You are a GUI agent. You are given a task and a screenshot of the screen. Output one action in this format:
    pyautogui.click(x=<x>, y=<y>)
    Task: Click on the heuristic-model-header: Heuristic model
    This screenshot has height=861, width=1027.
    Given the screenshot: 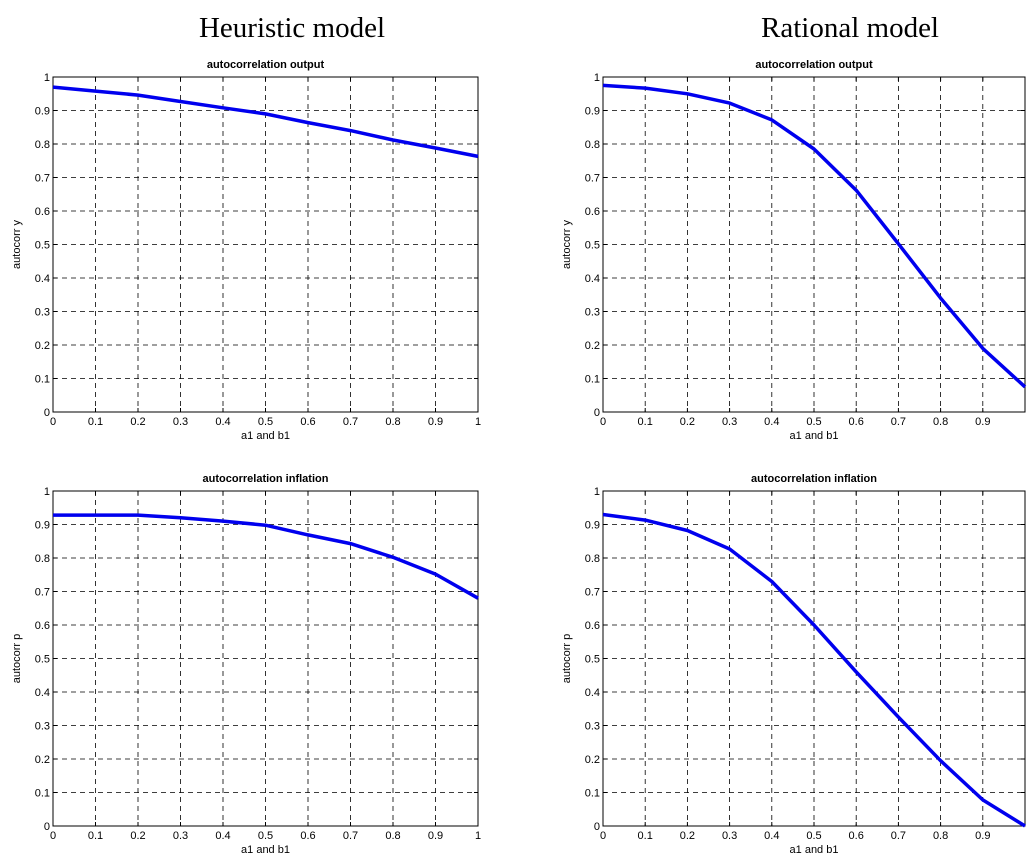 What is the action you would take?
    pyautogui.click(x=292, y=28)
    